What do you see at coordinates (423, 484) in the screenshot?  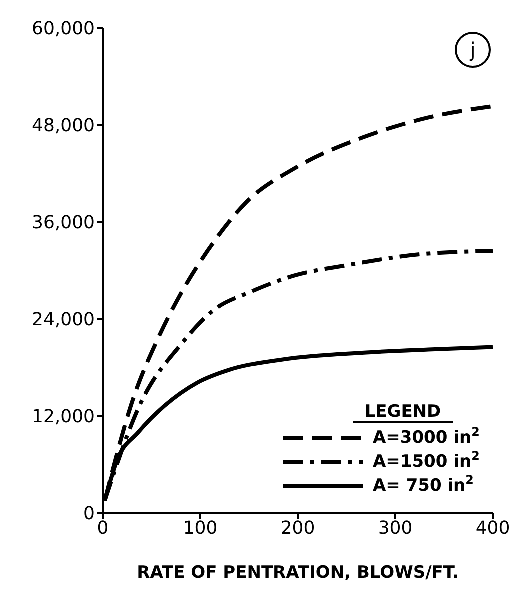 I see `legend-label: A= 750 in$^{2}$` at bounding box center [423, 484].